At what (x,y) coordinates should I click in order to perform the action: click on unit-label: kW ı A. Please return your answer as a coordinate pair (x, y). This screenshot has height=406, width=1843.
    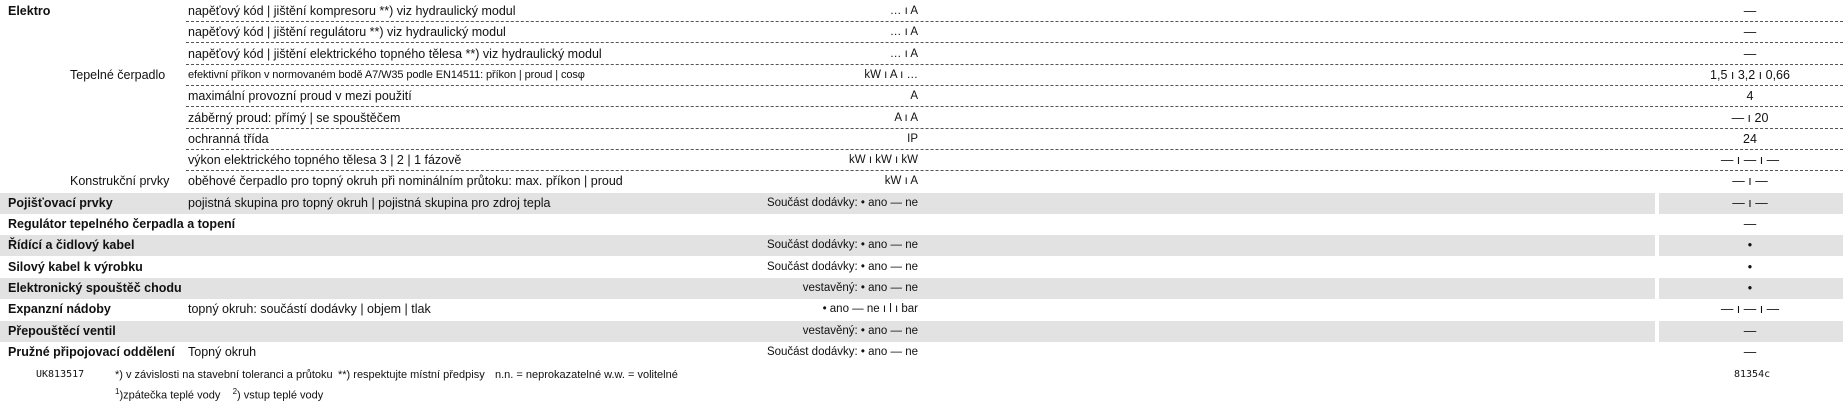
    Looking at the image, I should click on (901, 181).